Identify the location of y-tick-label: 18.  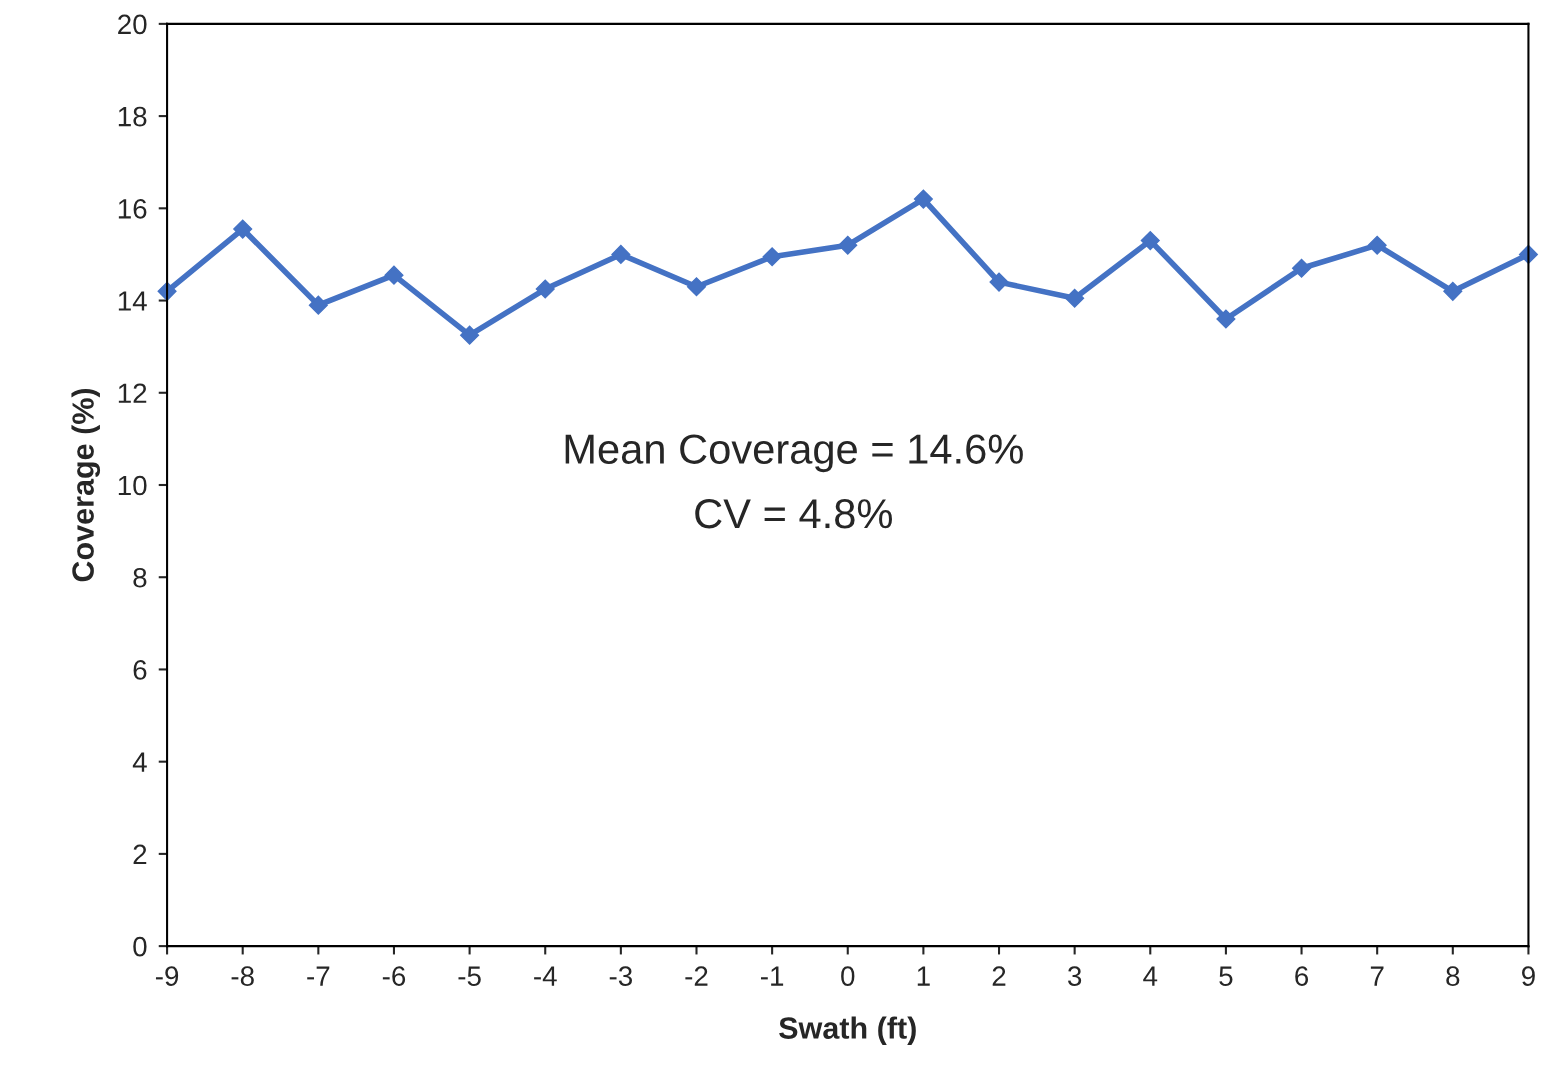
(132, 116).